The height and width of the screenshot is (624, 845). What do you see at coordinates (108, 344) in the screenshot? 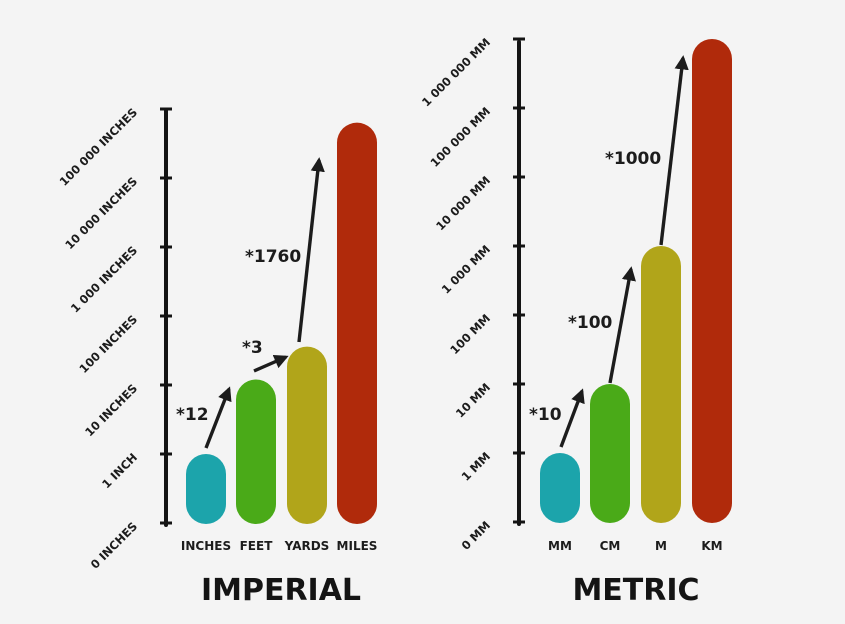
I see `imperial-tick-label: 100 INCHES` at bounding box center [108, 344].